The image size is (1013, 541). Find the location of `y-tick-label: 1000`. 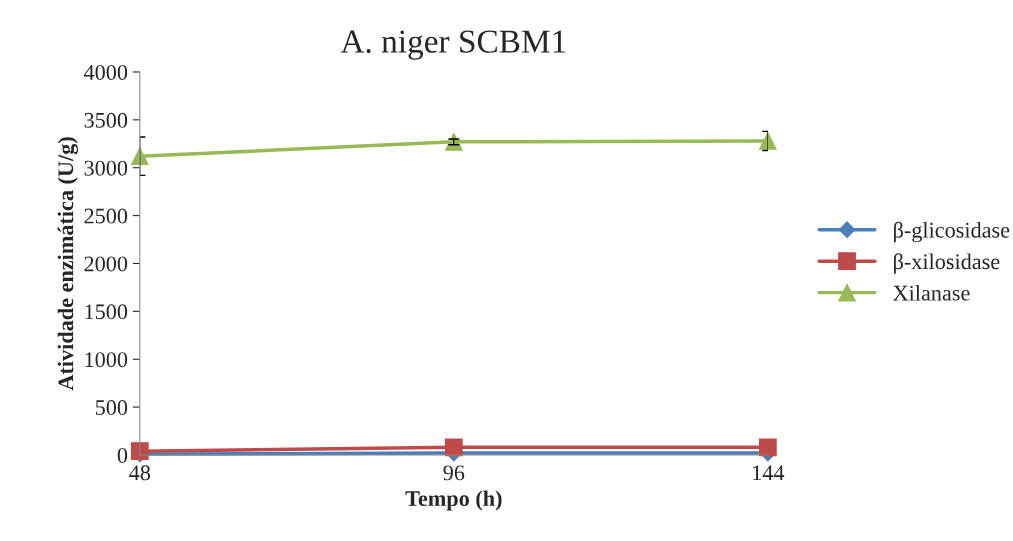

y-tick-label: 1000 is located at coordinates (106, 360).